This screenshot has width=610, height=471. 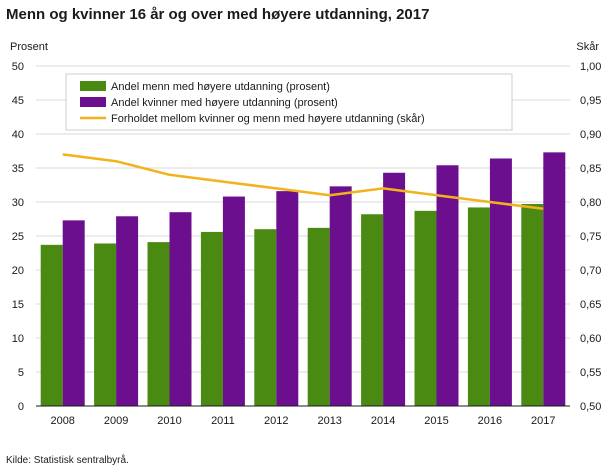 What do you see at coordinates (490, 421) in the screenshot?
I see `x-tick-label: 2016` at bounding box center [490, 421].